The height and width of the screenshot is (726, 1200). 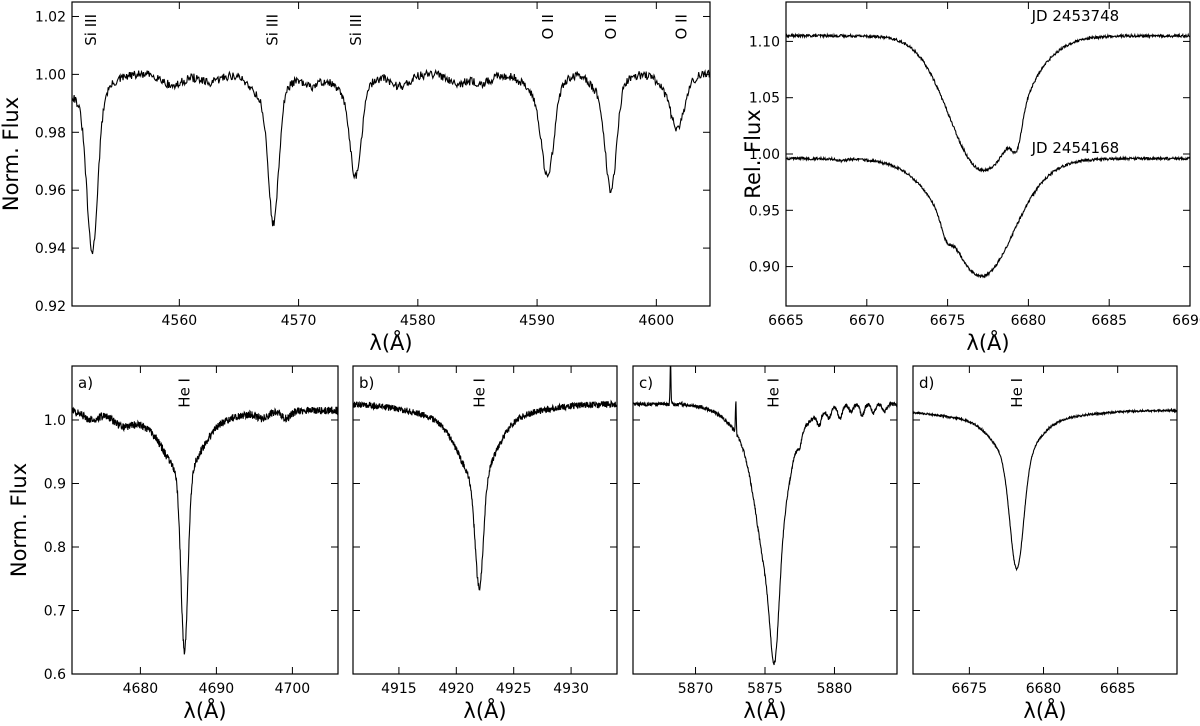 I want to click on x-tick-label: 4560, so click(x=180, y=321).